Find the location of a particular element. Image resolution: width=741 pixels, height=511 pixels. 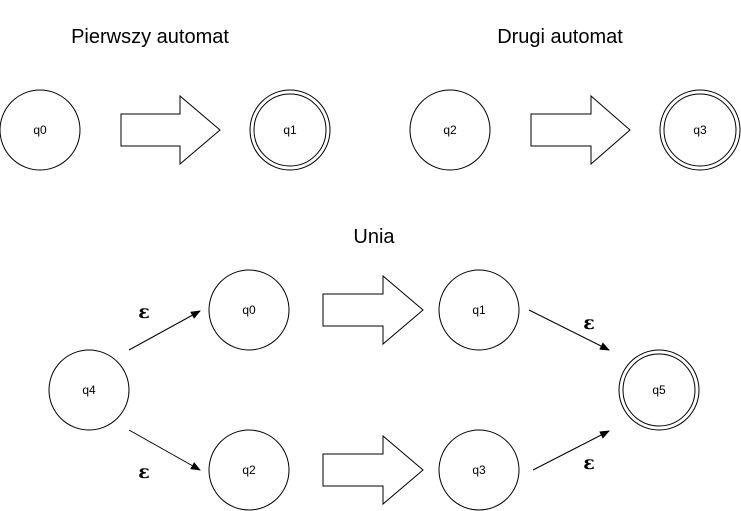

state-top-q1: q1 is located at coordinates (290, 130).